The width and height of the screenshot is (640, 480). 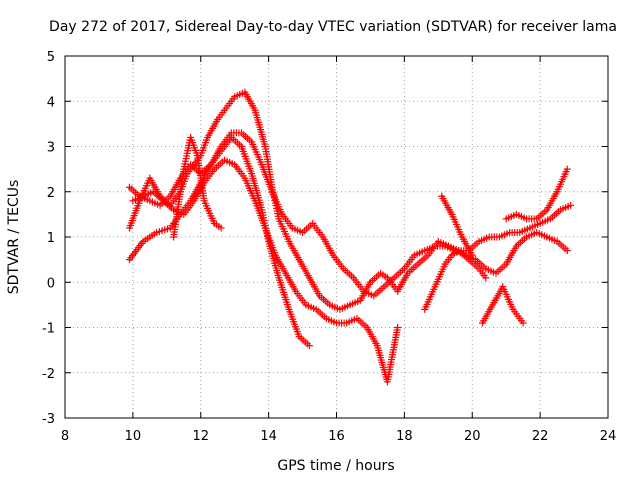 What do you see at coordinates (268, 436) in the screenshot?
I see `x-tick-label: 14` at bounding box center [268, 436].